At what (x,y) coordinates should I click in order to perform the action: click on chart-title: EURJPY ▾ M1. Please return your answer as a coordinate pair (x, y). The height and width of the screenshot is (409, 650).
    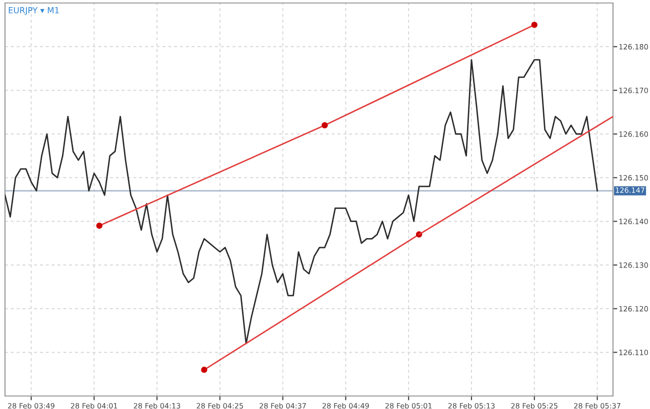
    Looking at the image, I should click on (33, 11).